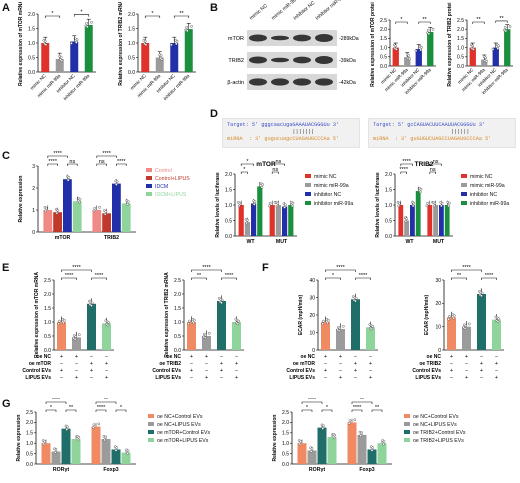 This screenshot has height=483, width=520. Describe the element at coordinates (172, 179) in the screenshot. I see `legend-label: Control+LIPUS` at that location.